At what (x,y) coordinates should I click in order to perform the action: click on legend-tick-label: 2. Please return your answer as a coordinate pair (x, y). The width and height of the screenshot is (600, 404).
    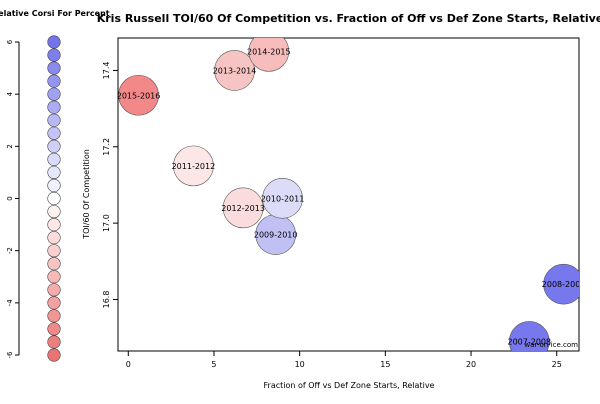
    Looking at the image, I should click on (10, 146).